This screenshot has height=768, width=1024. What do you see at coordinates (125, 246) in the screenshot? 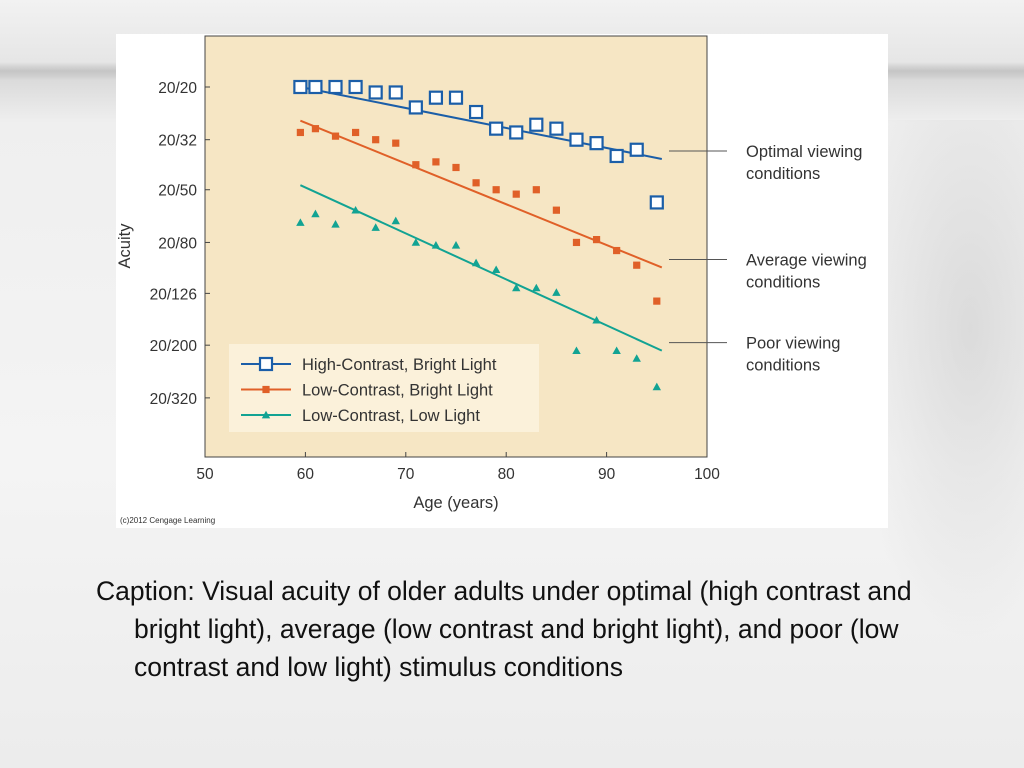
I see `y-axis-label: Acuity` at bounding box center [125, 246].